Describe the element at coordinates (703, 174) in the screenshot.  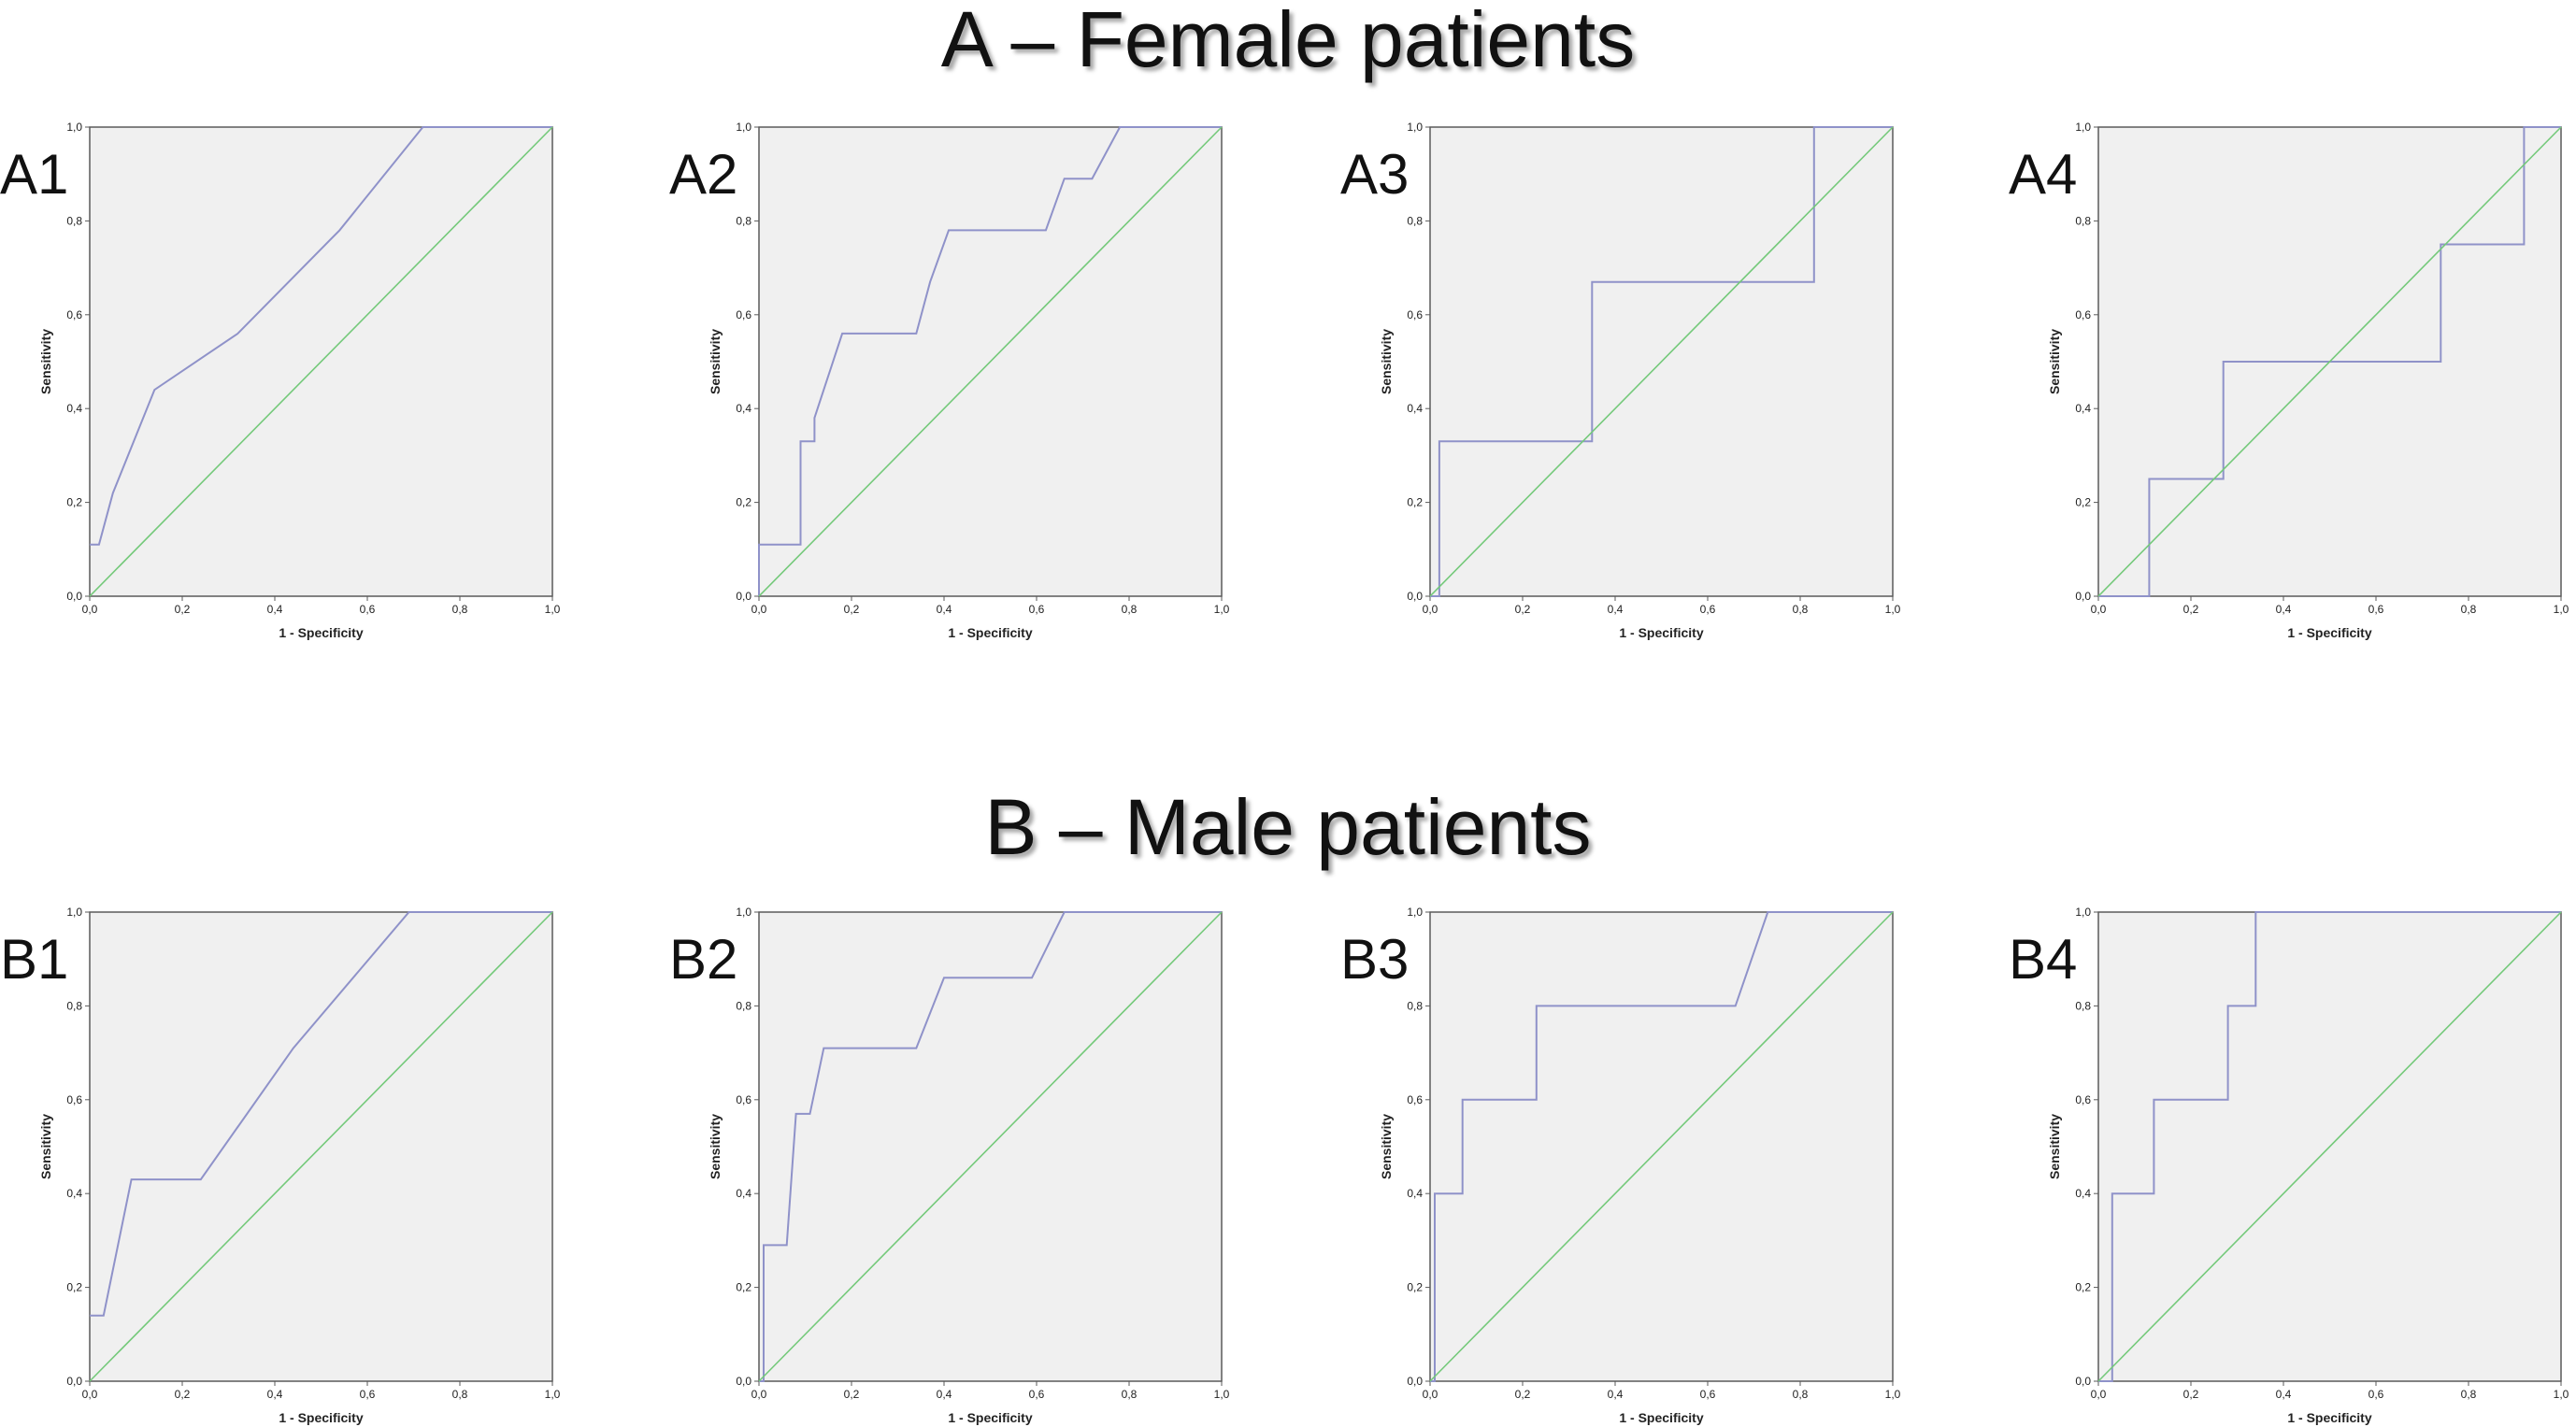
I see `panel-label-a2: A2` at that location.